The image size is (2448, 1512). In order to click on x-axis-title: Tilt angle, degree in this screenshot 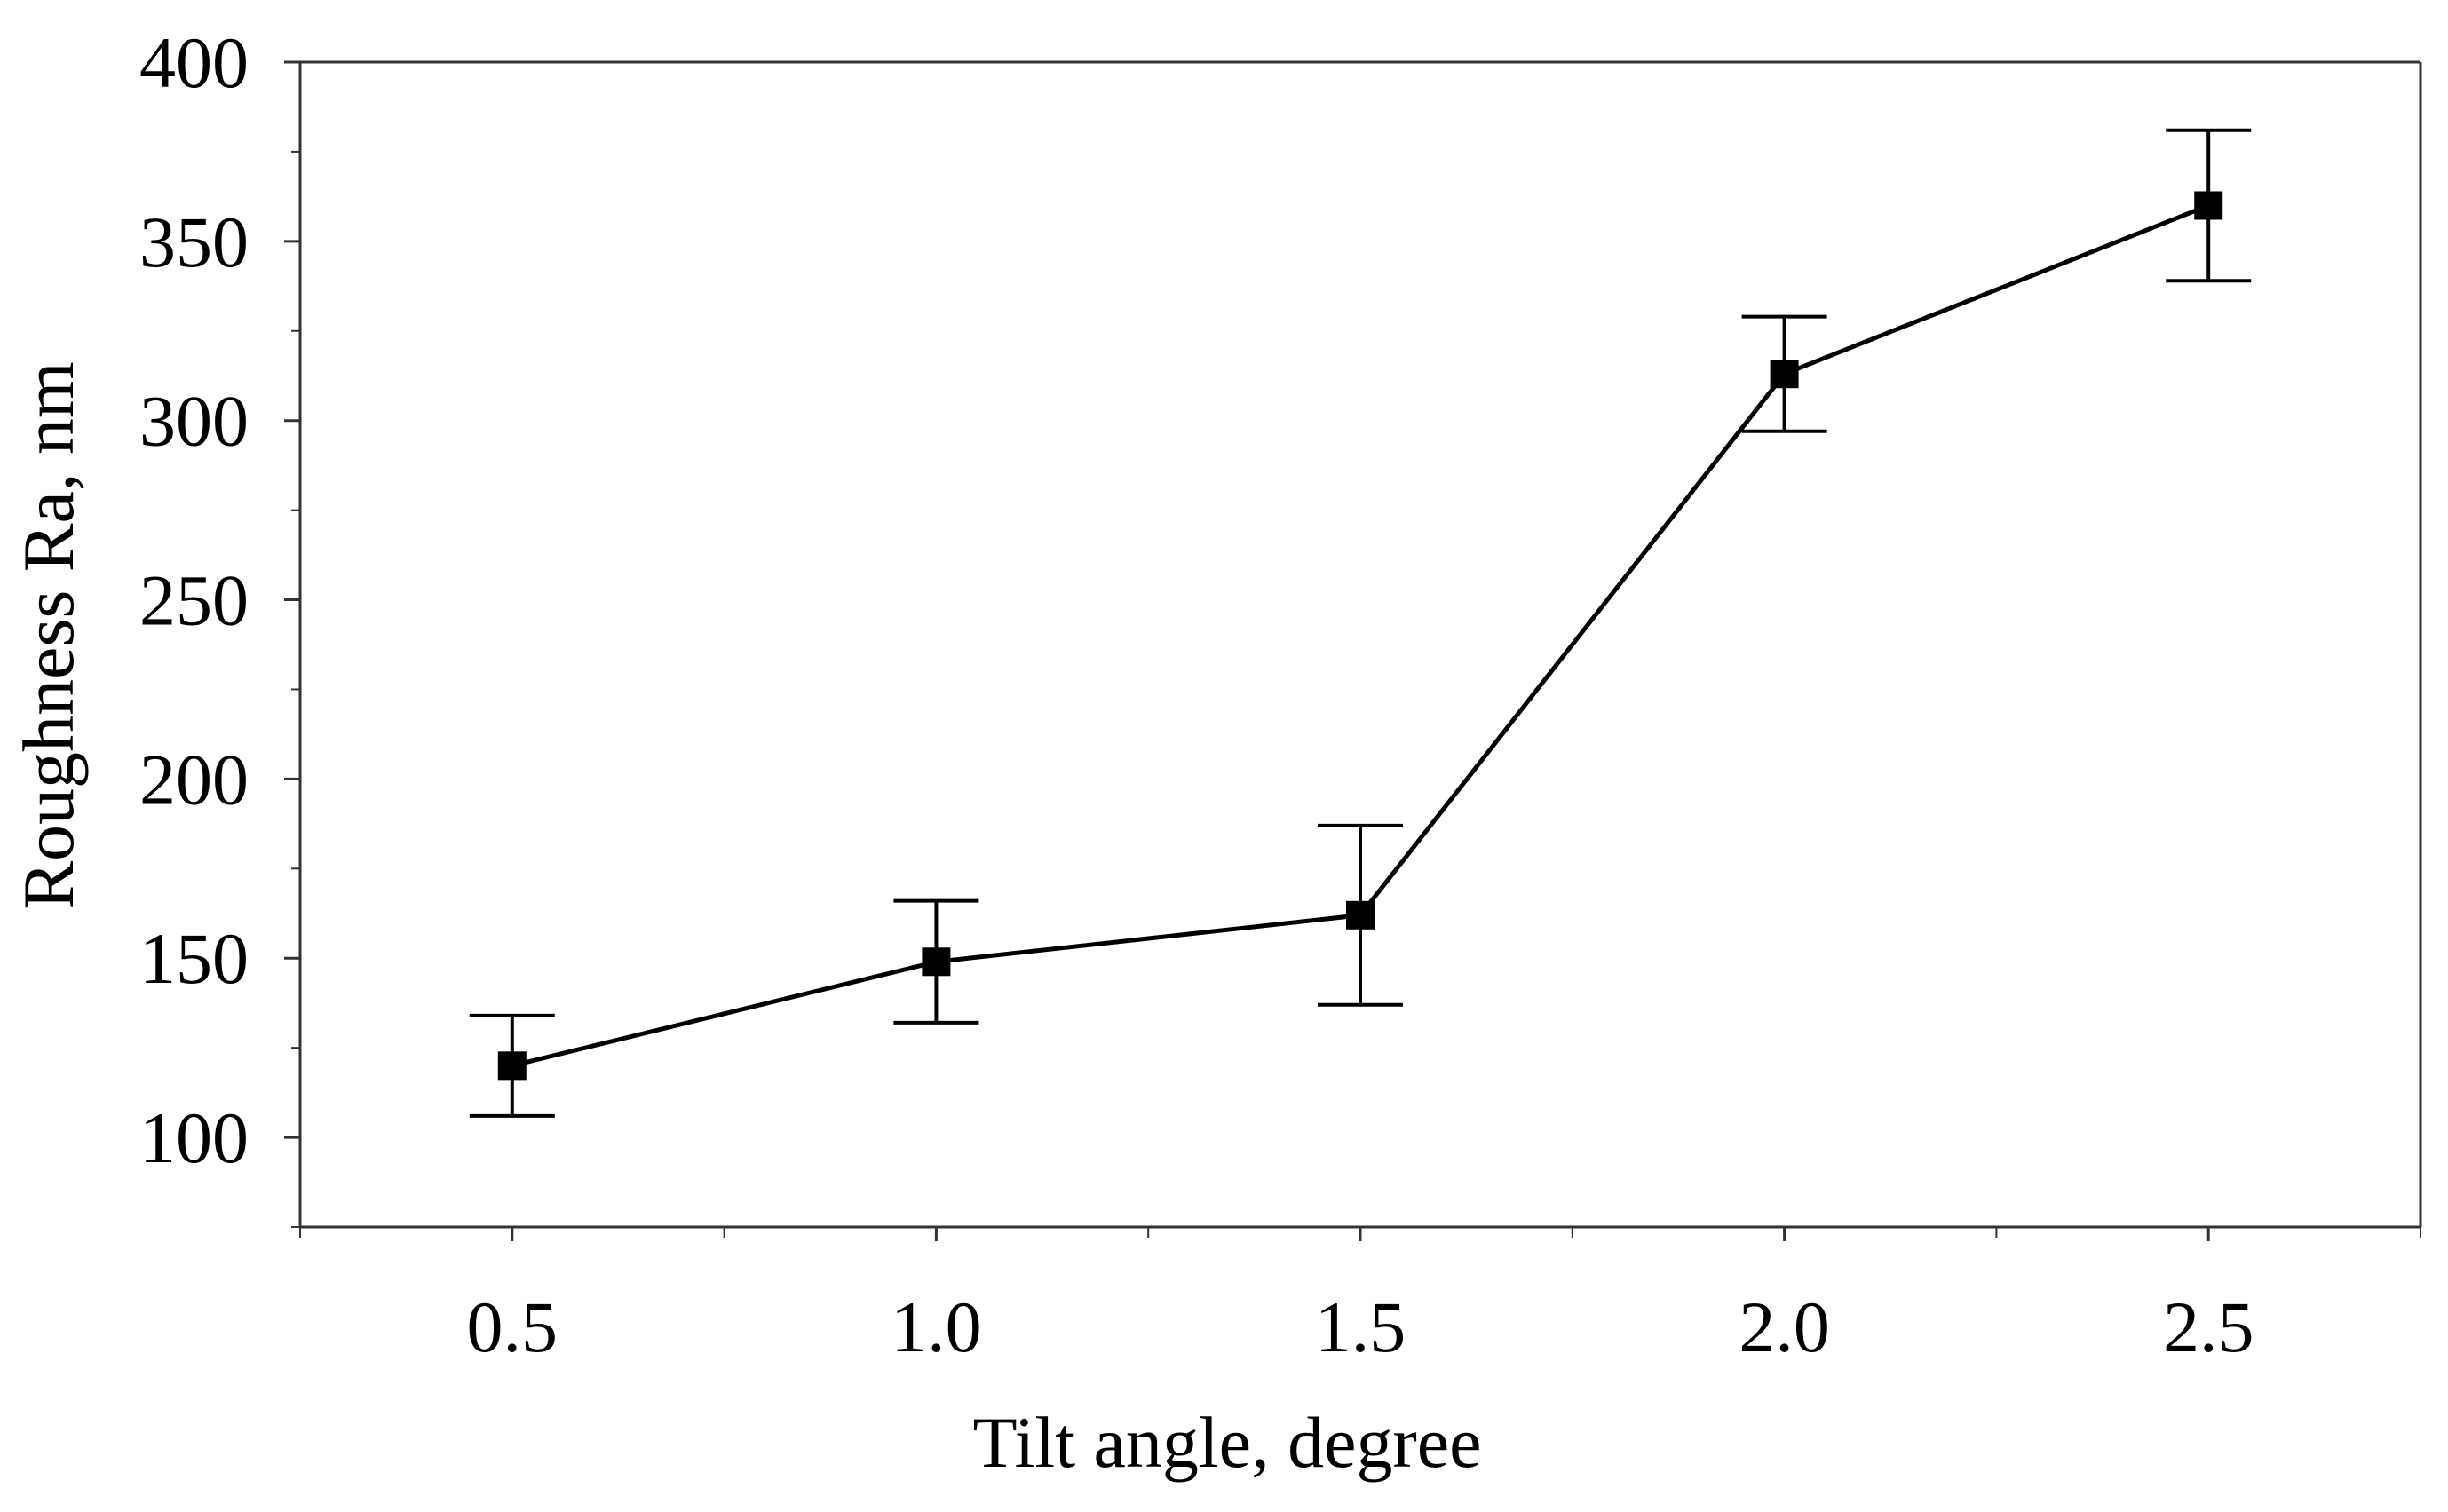, I will do `click(1226, 1443)`.